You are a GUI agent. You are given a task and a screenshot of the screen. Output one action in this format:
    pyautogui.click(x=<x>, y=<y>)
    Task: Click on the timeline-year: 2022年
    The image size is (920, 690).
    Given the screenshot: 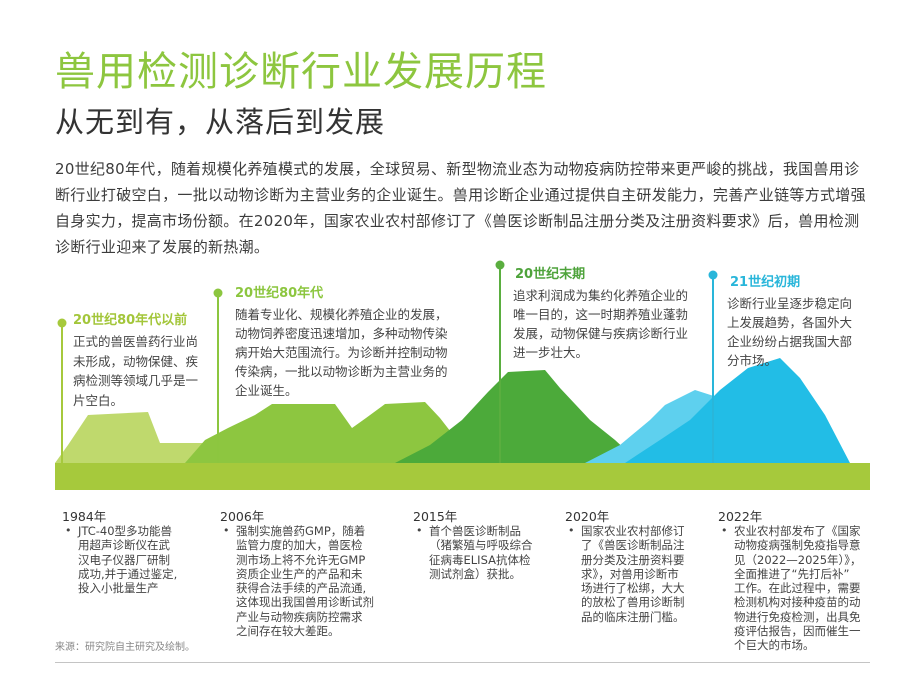 What is the action you would take?
    pyautogui.click(x=740, y=516)
    